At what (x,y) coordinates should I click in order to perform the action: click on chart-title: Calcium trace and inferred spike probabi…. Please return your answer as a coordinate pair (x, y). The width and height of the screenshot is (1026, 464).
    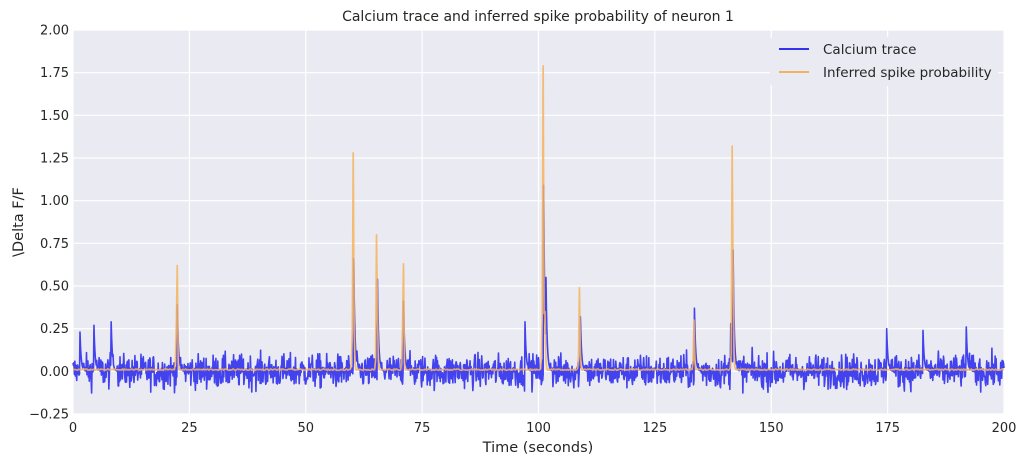
    Looking at the image, I should click on (538, 17).